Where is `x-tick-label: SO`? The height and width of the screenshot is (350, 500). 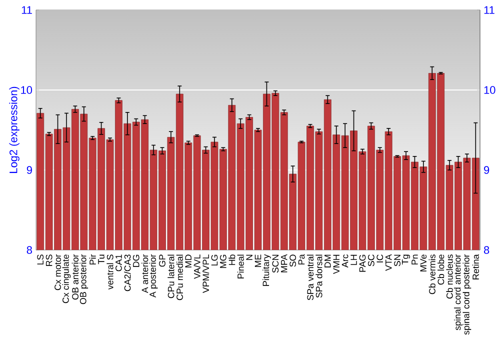
x-tick-label: SO is located at coordinates (293, 260).